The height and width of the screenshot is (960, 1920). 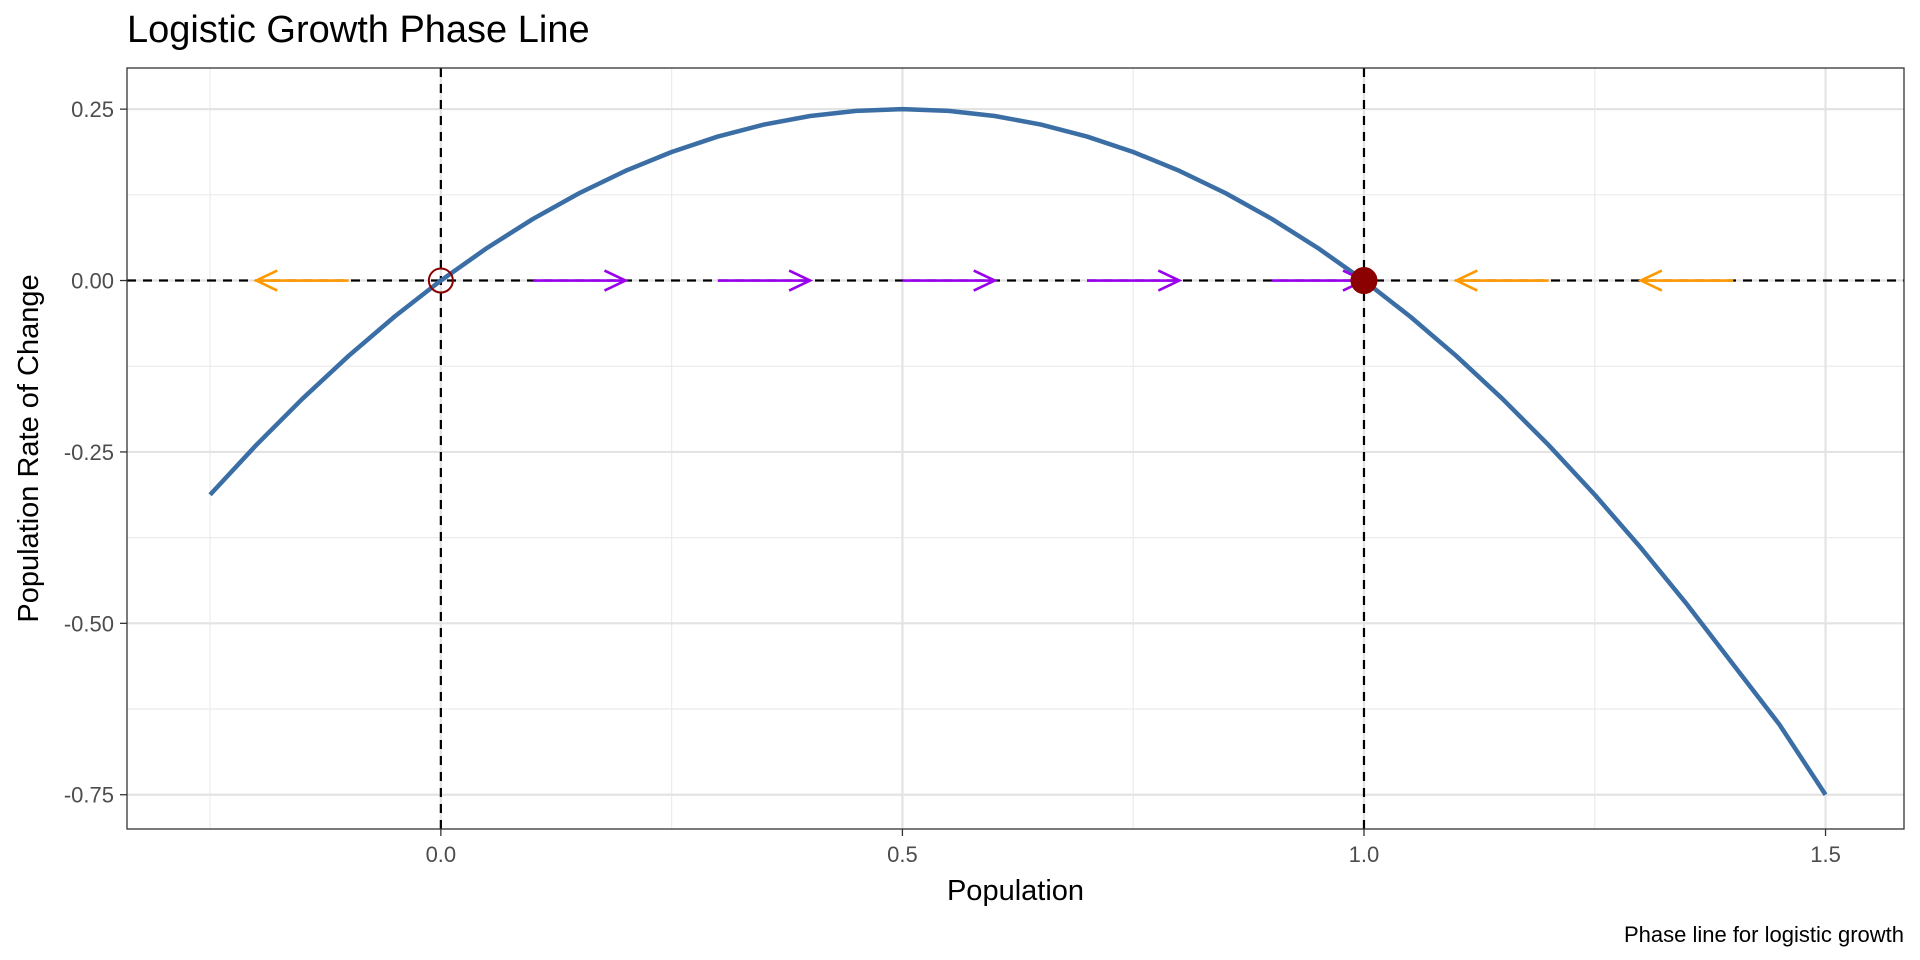 I want to click on chart-caption: Phase line for logistic growth, so click(x=1764, y=934).